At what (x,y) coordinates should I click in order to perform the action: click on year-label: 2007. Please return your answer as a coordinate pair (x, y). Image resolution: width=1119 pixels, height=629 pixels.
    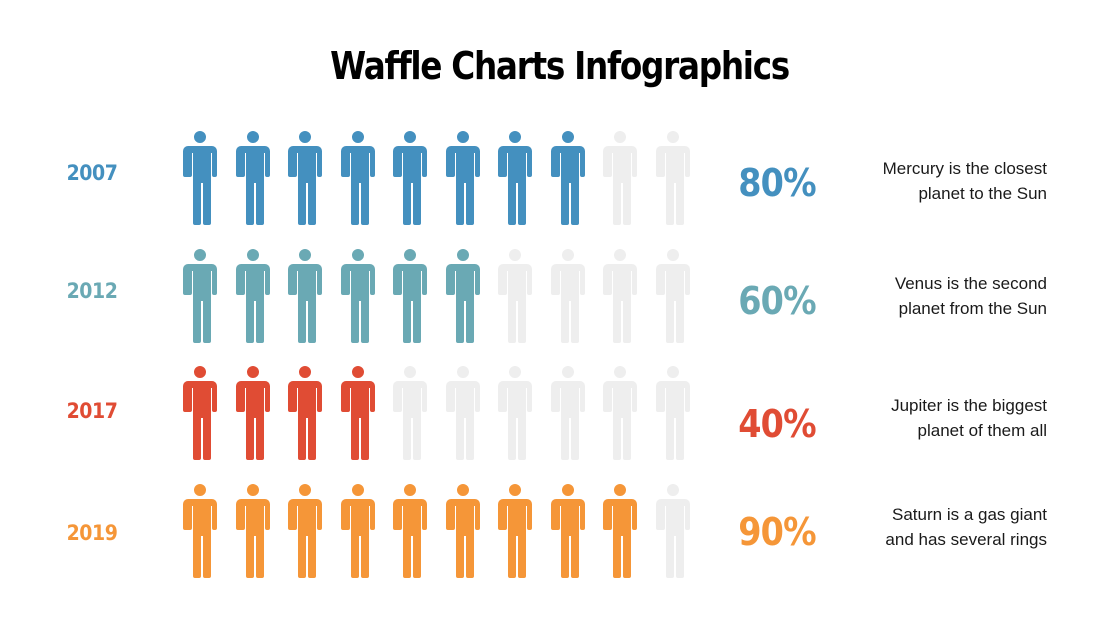
    Looking at the image, I should click on (92, 173).